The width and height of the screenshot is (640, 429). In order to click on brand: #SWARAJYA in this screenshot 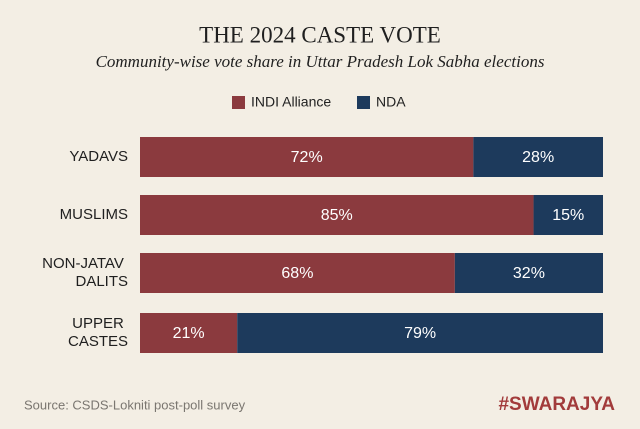, I will do `click(556, 404)`.